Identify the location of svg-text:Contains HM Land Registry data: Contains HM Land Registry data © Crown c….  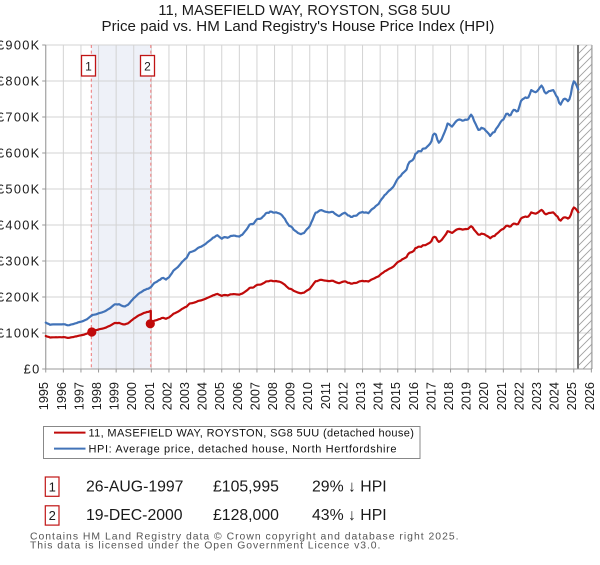
(245, 537).